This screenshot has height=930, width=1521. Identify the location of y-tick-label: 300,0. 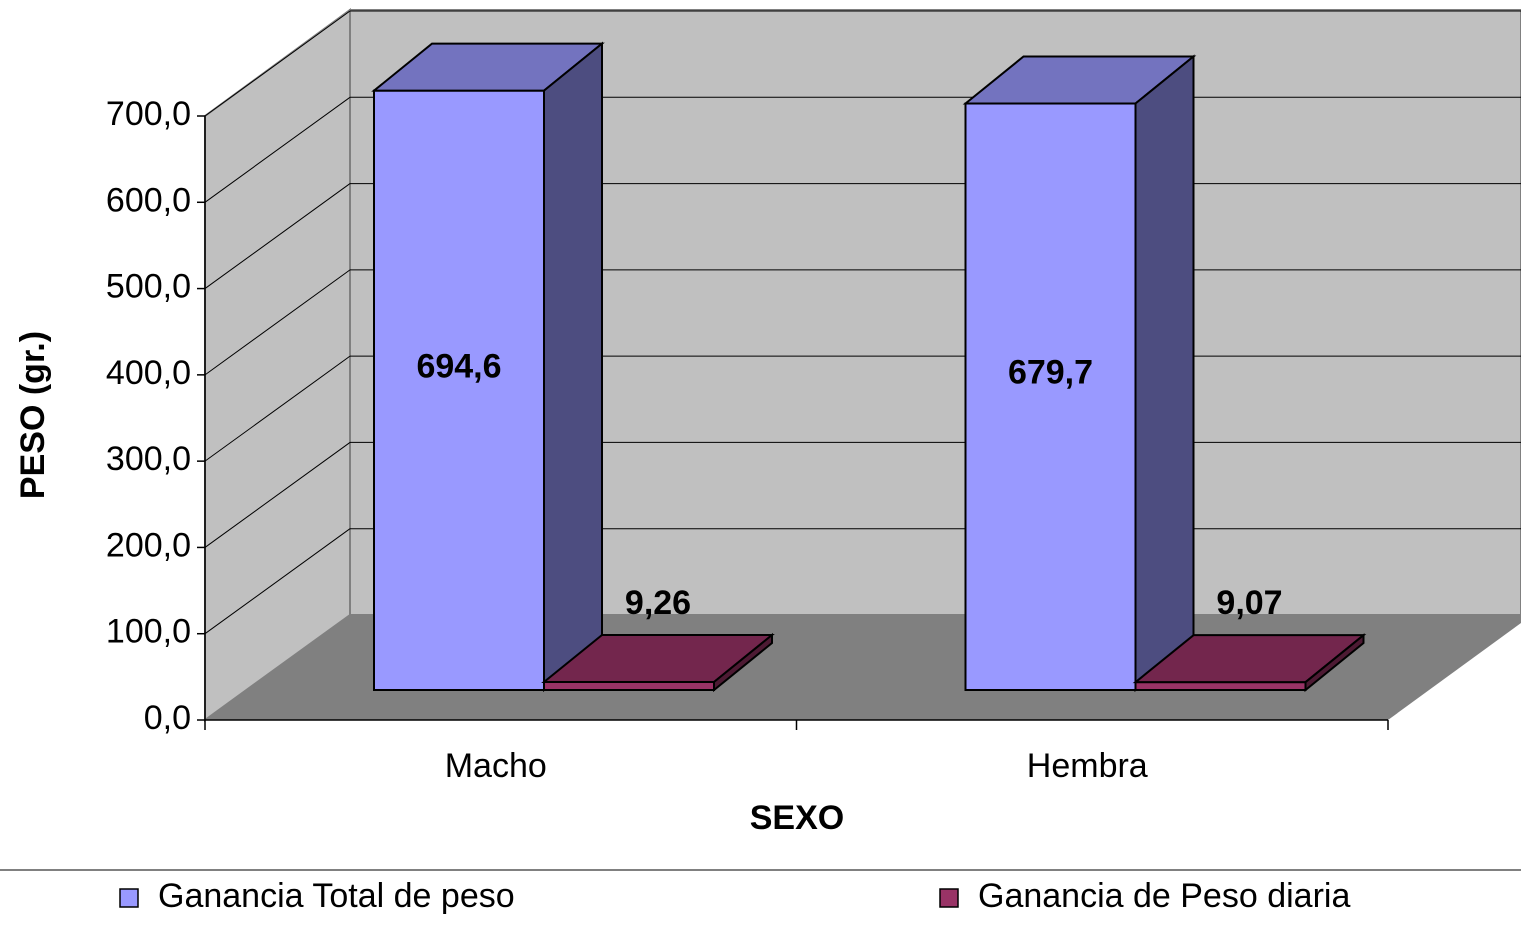
(148, 459).